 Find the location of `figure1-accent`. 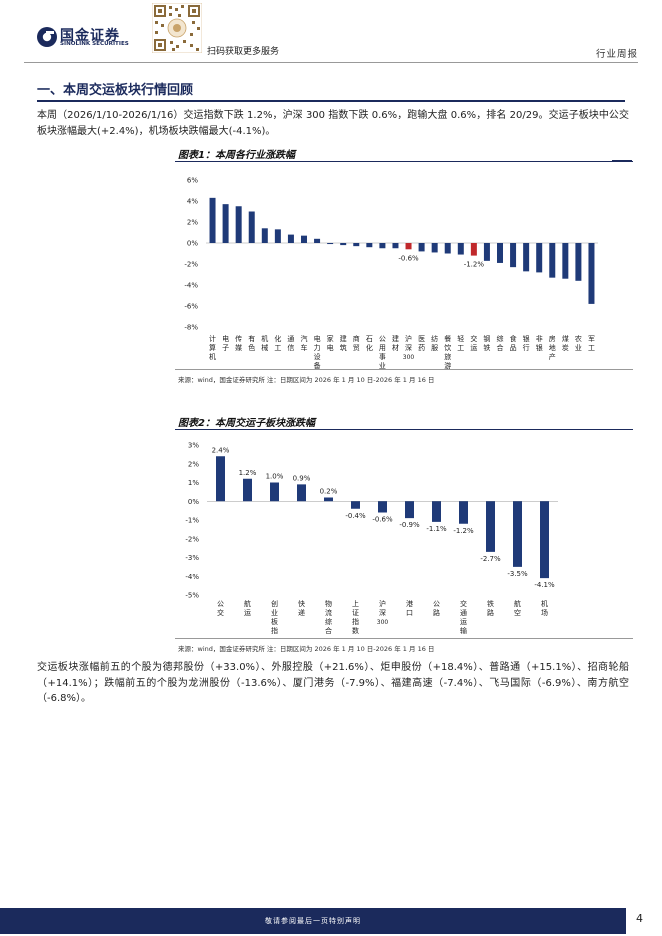

figure1-accent is located at coordinates (622, 161).